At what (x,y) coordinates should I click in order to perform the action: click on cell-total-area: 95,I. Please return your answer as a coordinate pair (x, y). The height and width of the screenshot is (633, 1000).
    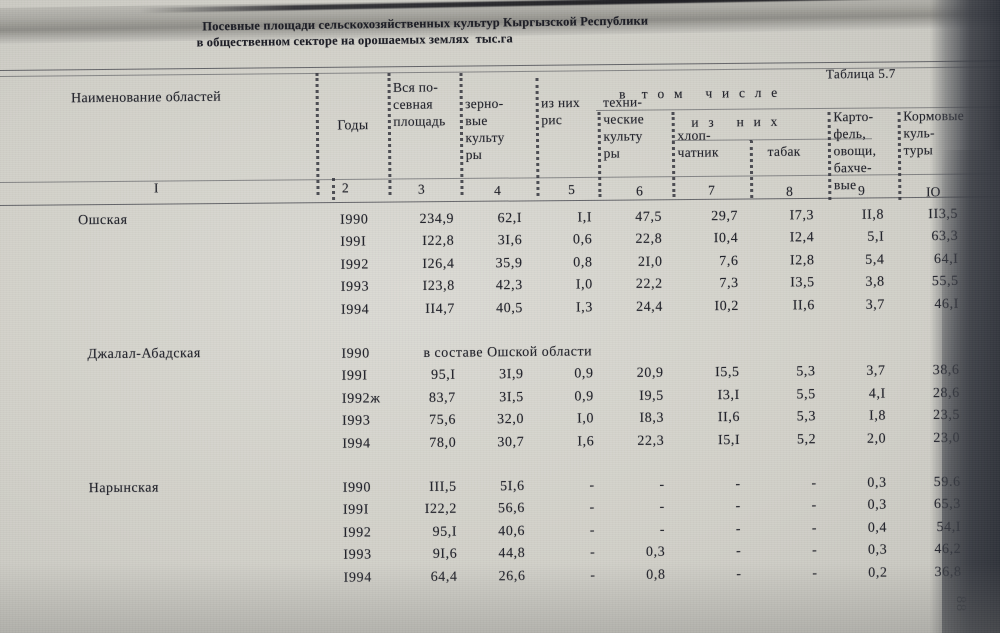
    Looking at the image, I should click on (445, 532).